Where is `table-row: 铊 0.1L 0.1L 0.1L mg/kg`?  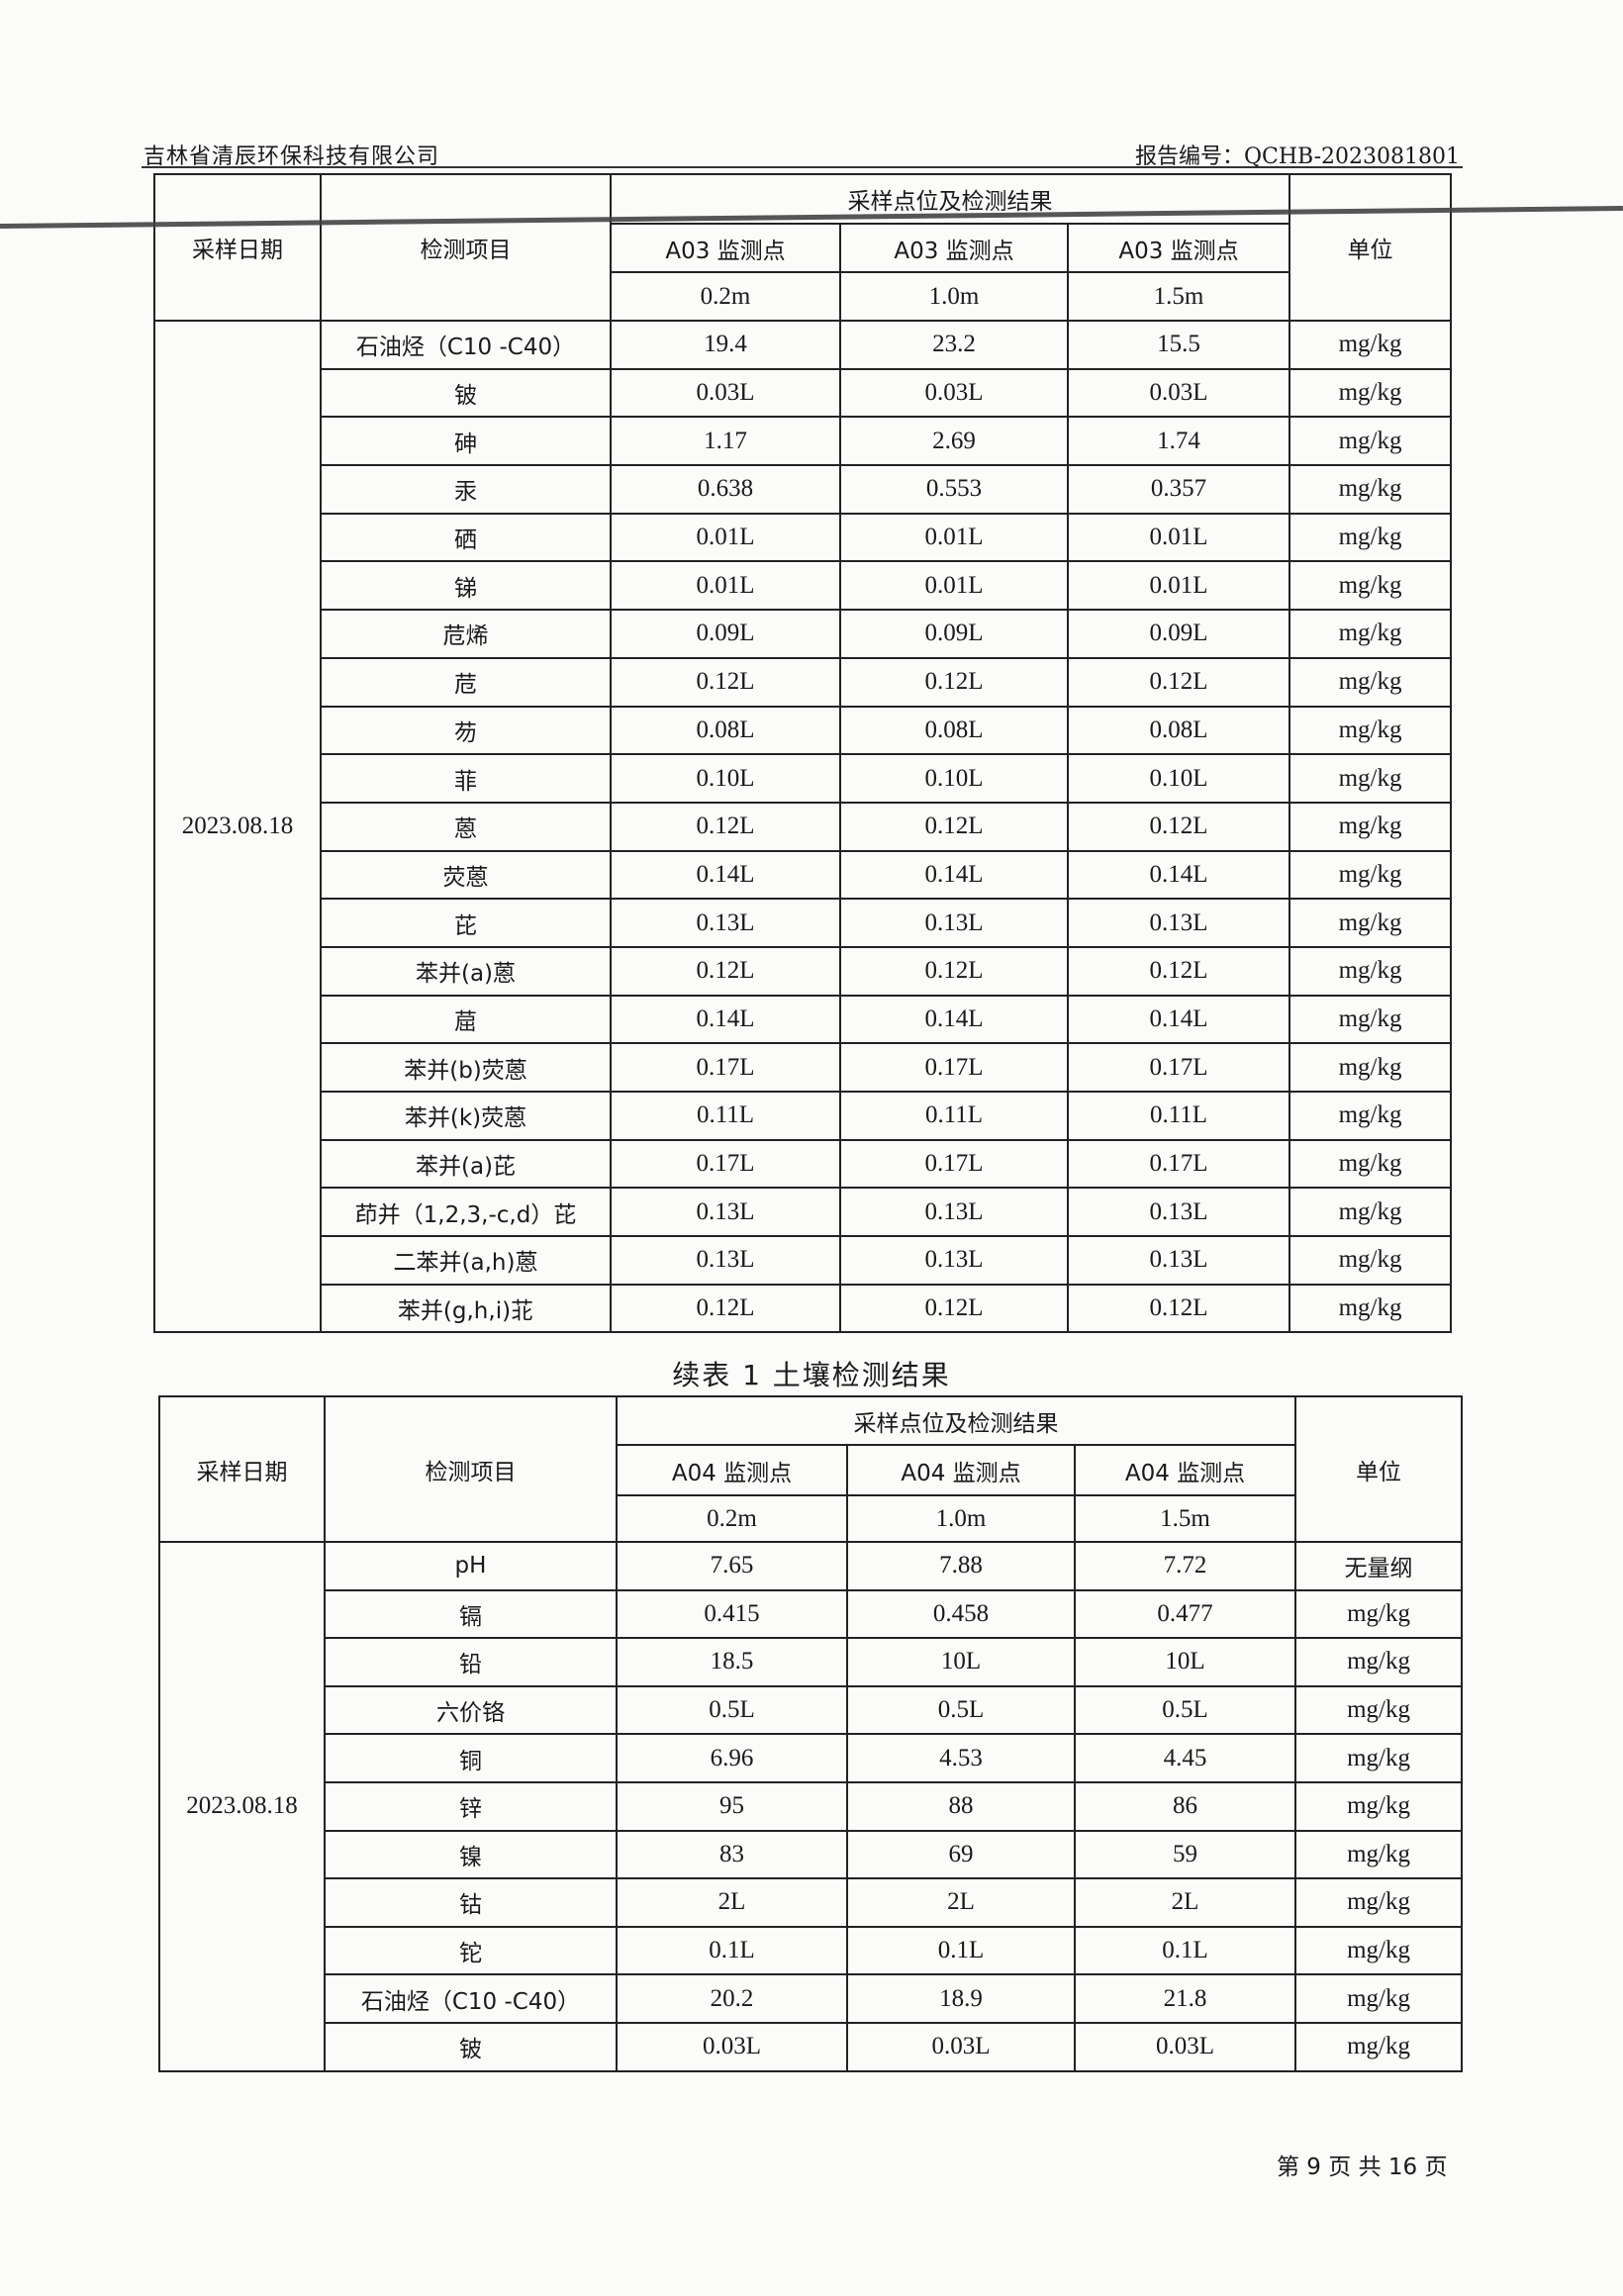 table-row: 铊 0.1L 0.1L 0.1L mg/kg is located at coordinates (811, 1950).